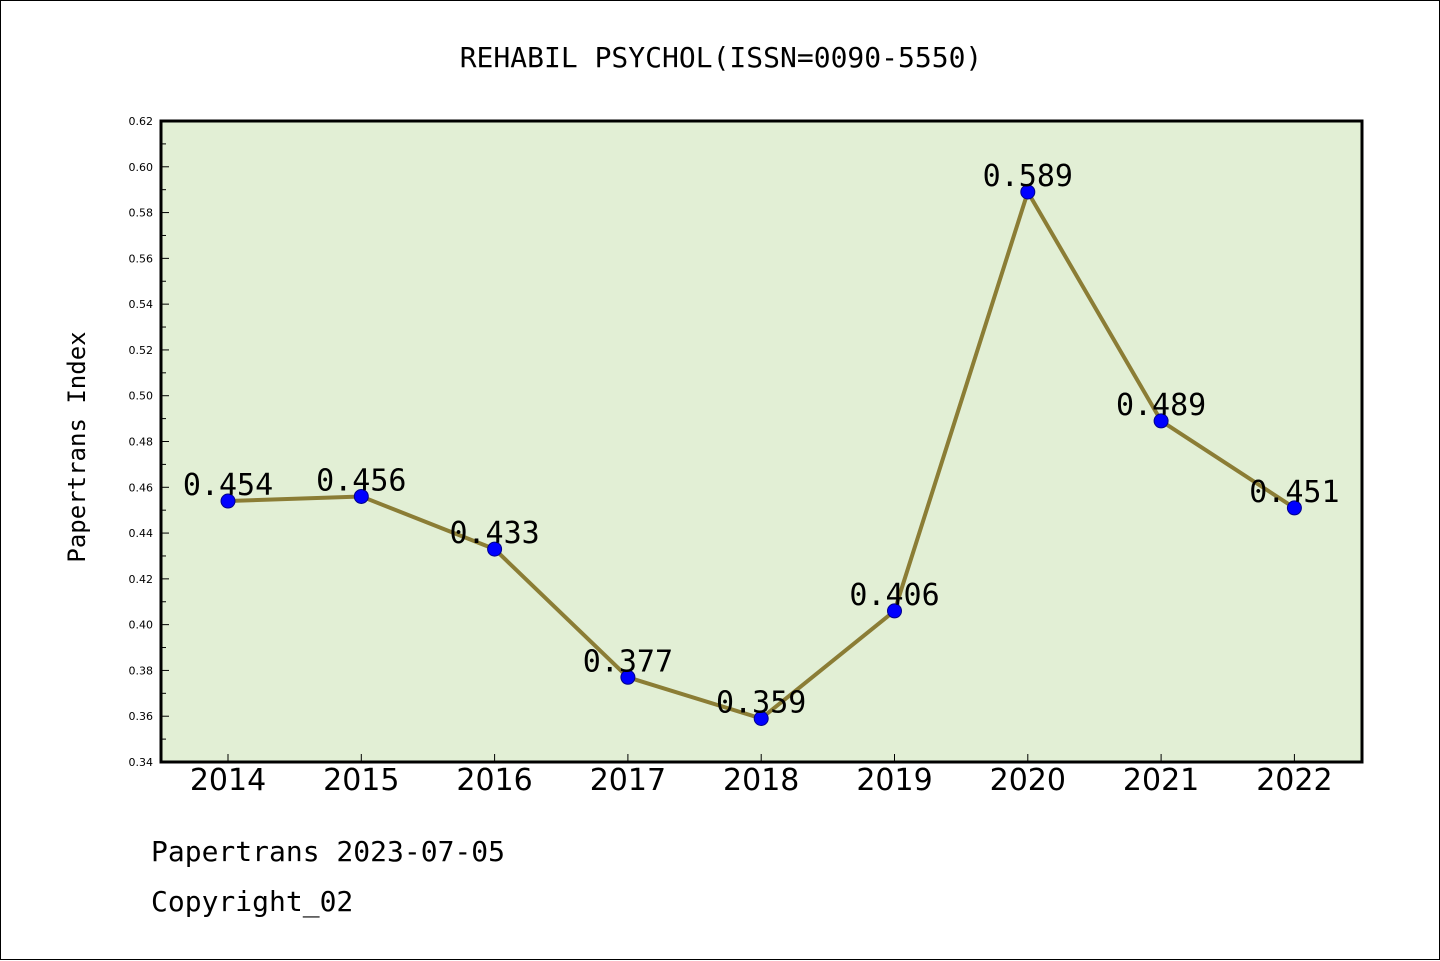 The image size is (1440, 961). Describe the element at coordinates (1161, 405) in the screenshot. I see `data-label: 0.489` at that location.